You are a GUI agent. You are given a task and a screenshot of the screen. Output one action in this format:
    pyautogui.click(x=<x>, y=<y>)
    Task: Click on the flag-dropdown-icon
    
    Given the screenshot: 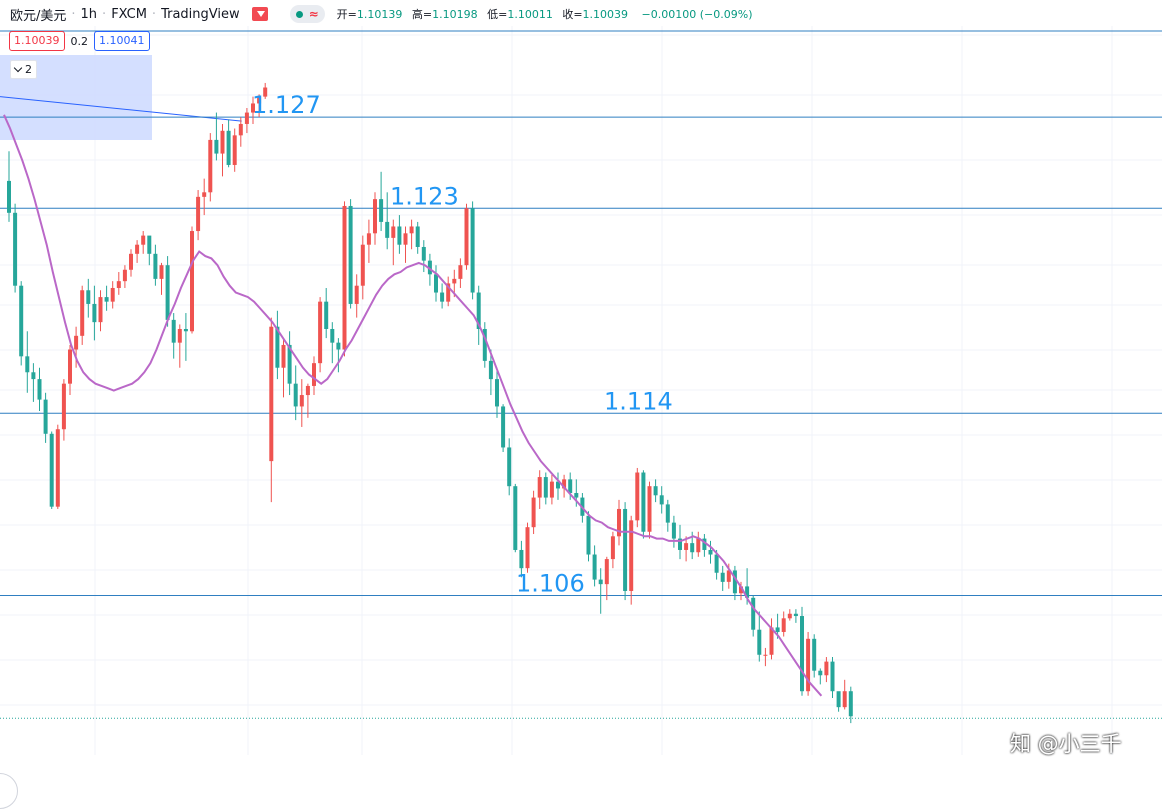 What is the action you would take?
    pyautogui.click(x=259, y=14)
    